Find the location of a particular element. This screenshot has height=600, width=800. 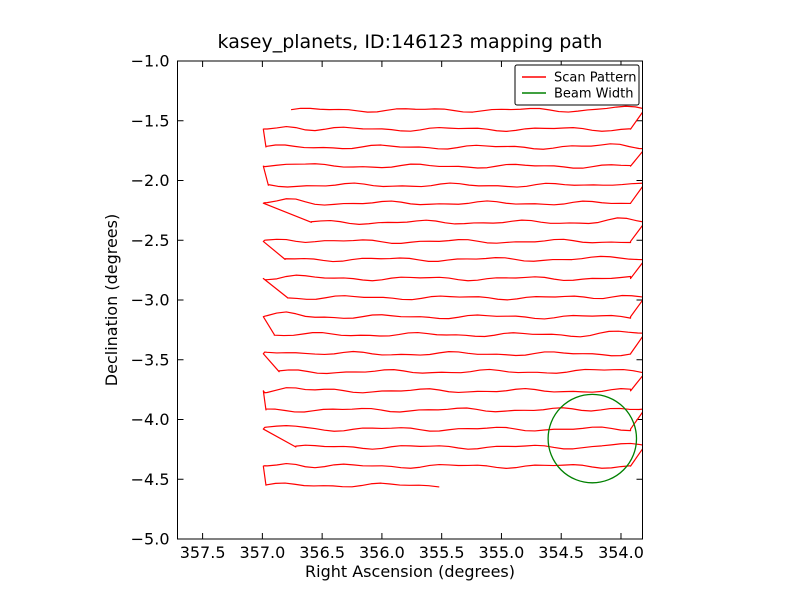

x-tick-label: 355.0 is located at coordinates (502, 552).